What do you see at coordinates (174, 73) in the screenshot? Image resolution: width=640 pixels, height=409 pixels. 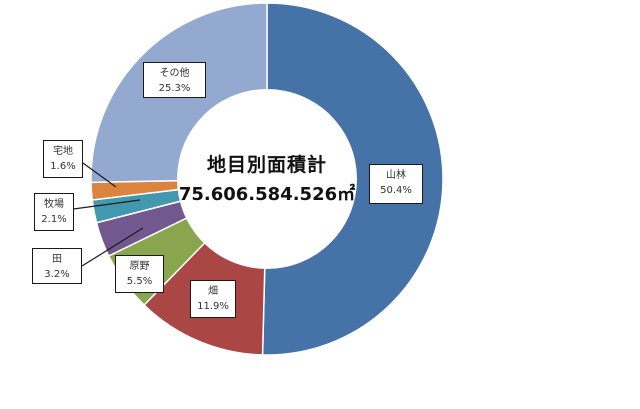 I see `label-name: その他` at bounding box center [174, 73].